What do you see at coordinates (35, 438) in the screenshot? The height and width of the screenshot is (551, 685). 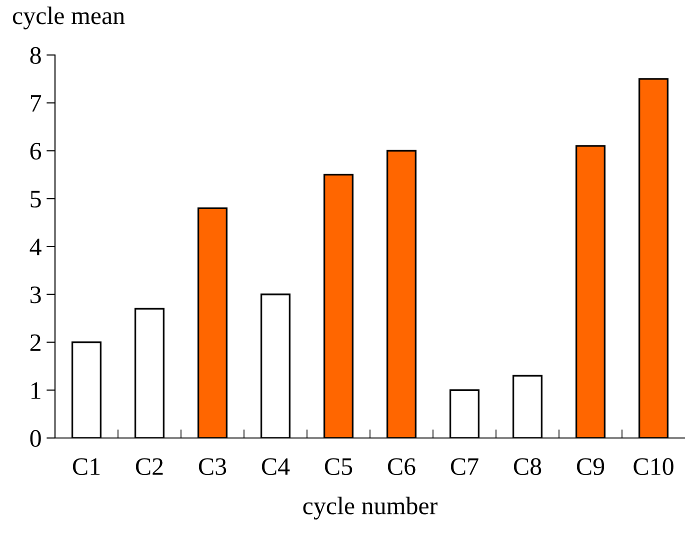 I see `y-tick-label: 0` at bounding box center [35, 438].